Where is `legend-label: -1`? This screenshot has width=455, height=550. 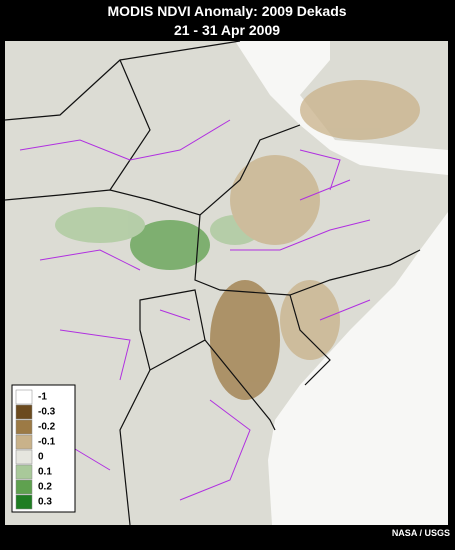
legend-label: -1 is located at coordinates (42, 397).